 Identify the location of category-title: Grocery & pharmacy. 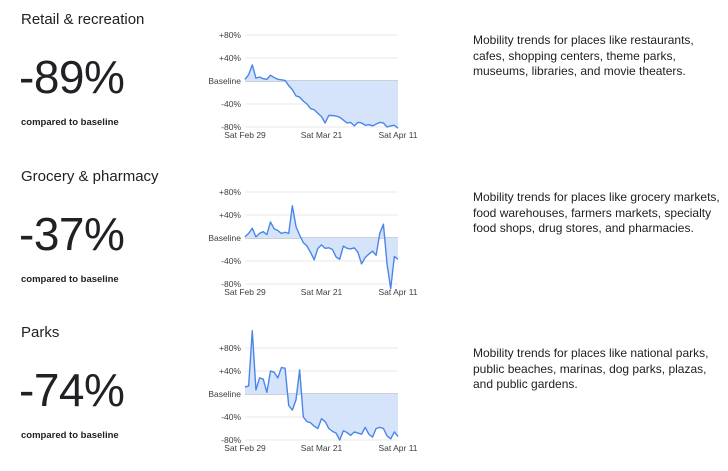
(90, 176).